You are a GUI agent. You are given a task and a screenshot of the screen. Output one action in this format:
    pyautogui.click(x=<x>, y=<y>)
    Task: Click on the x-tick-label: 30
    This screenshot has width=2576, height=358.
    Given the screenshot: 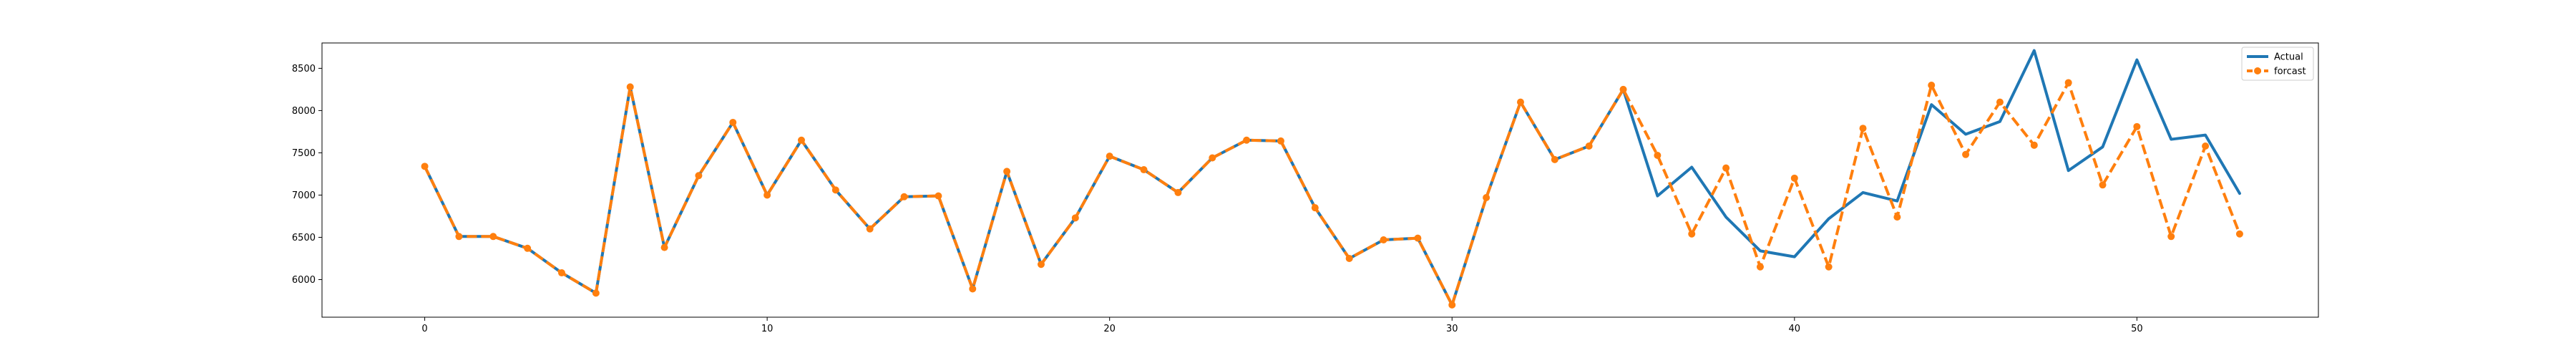 What is the action you would take?
    pyautogui.click(x=1452, y=329)
    